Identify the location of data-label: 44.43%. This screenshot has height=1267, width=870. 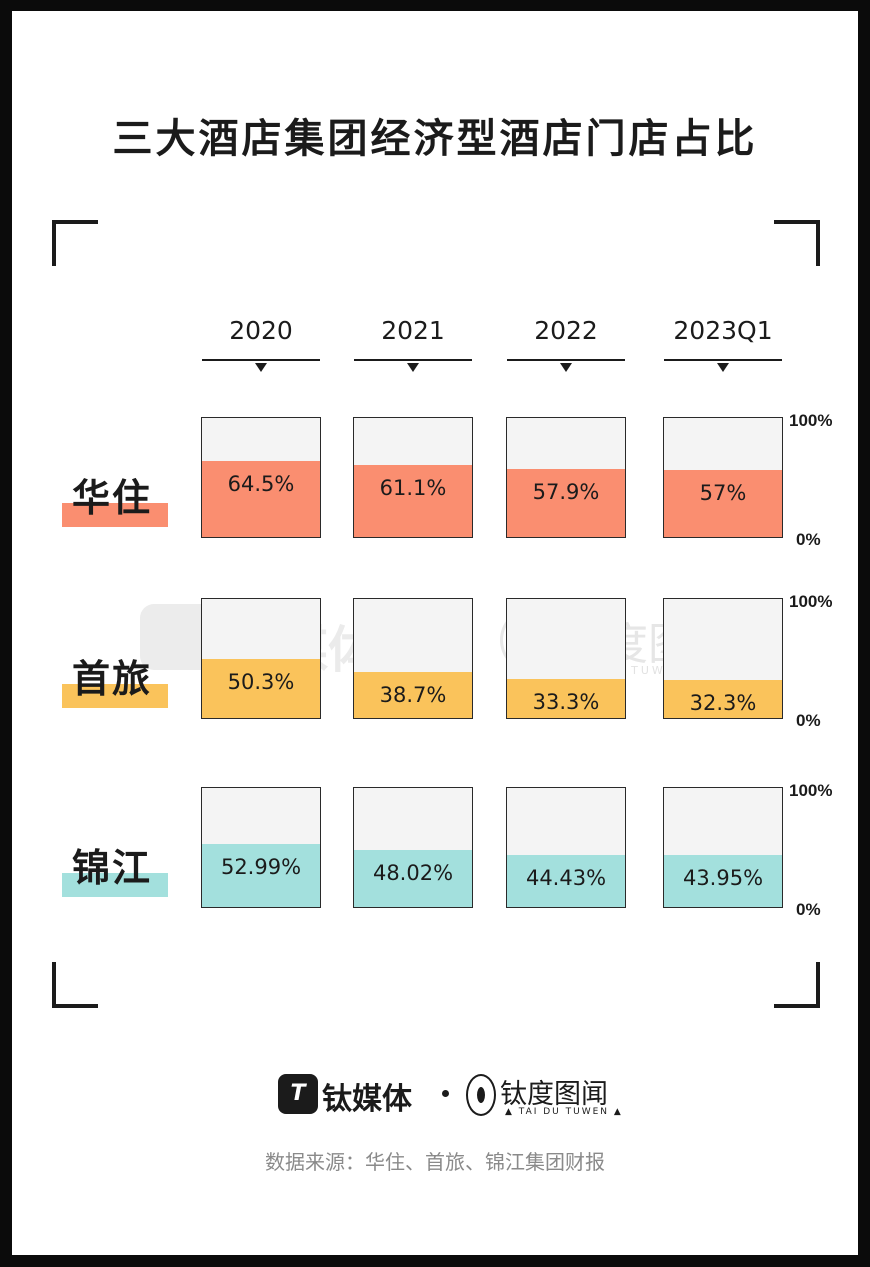
(566, 877).